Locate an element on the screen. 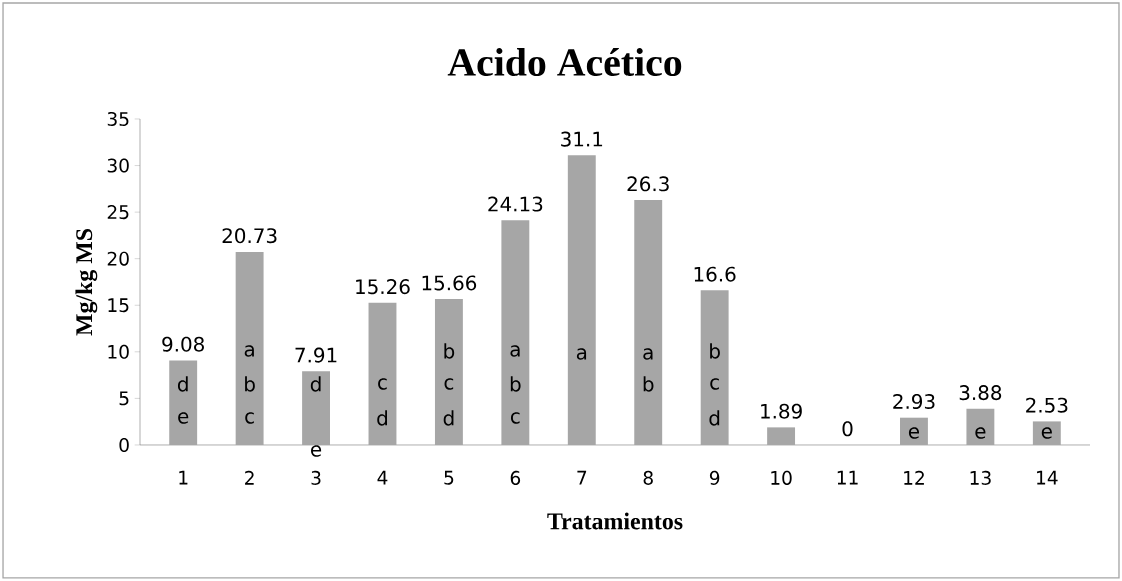 This screenshot has width=1122, height=581. x-tick-label: 1 is located at coordinates (183, 477).